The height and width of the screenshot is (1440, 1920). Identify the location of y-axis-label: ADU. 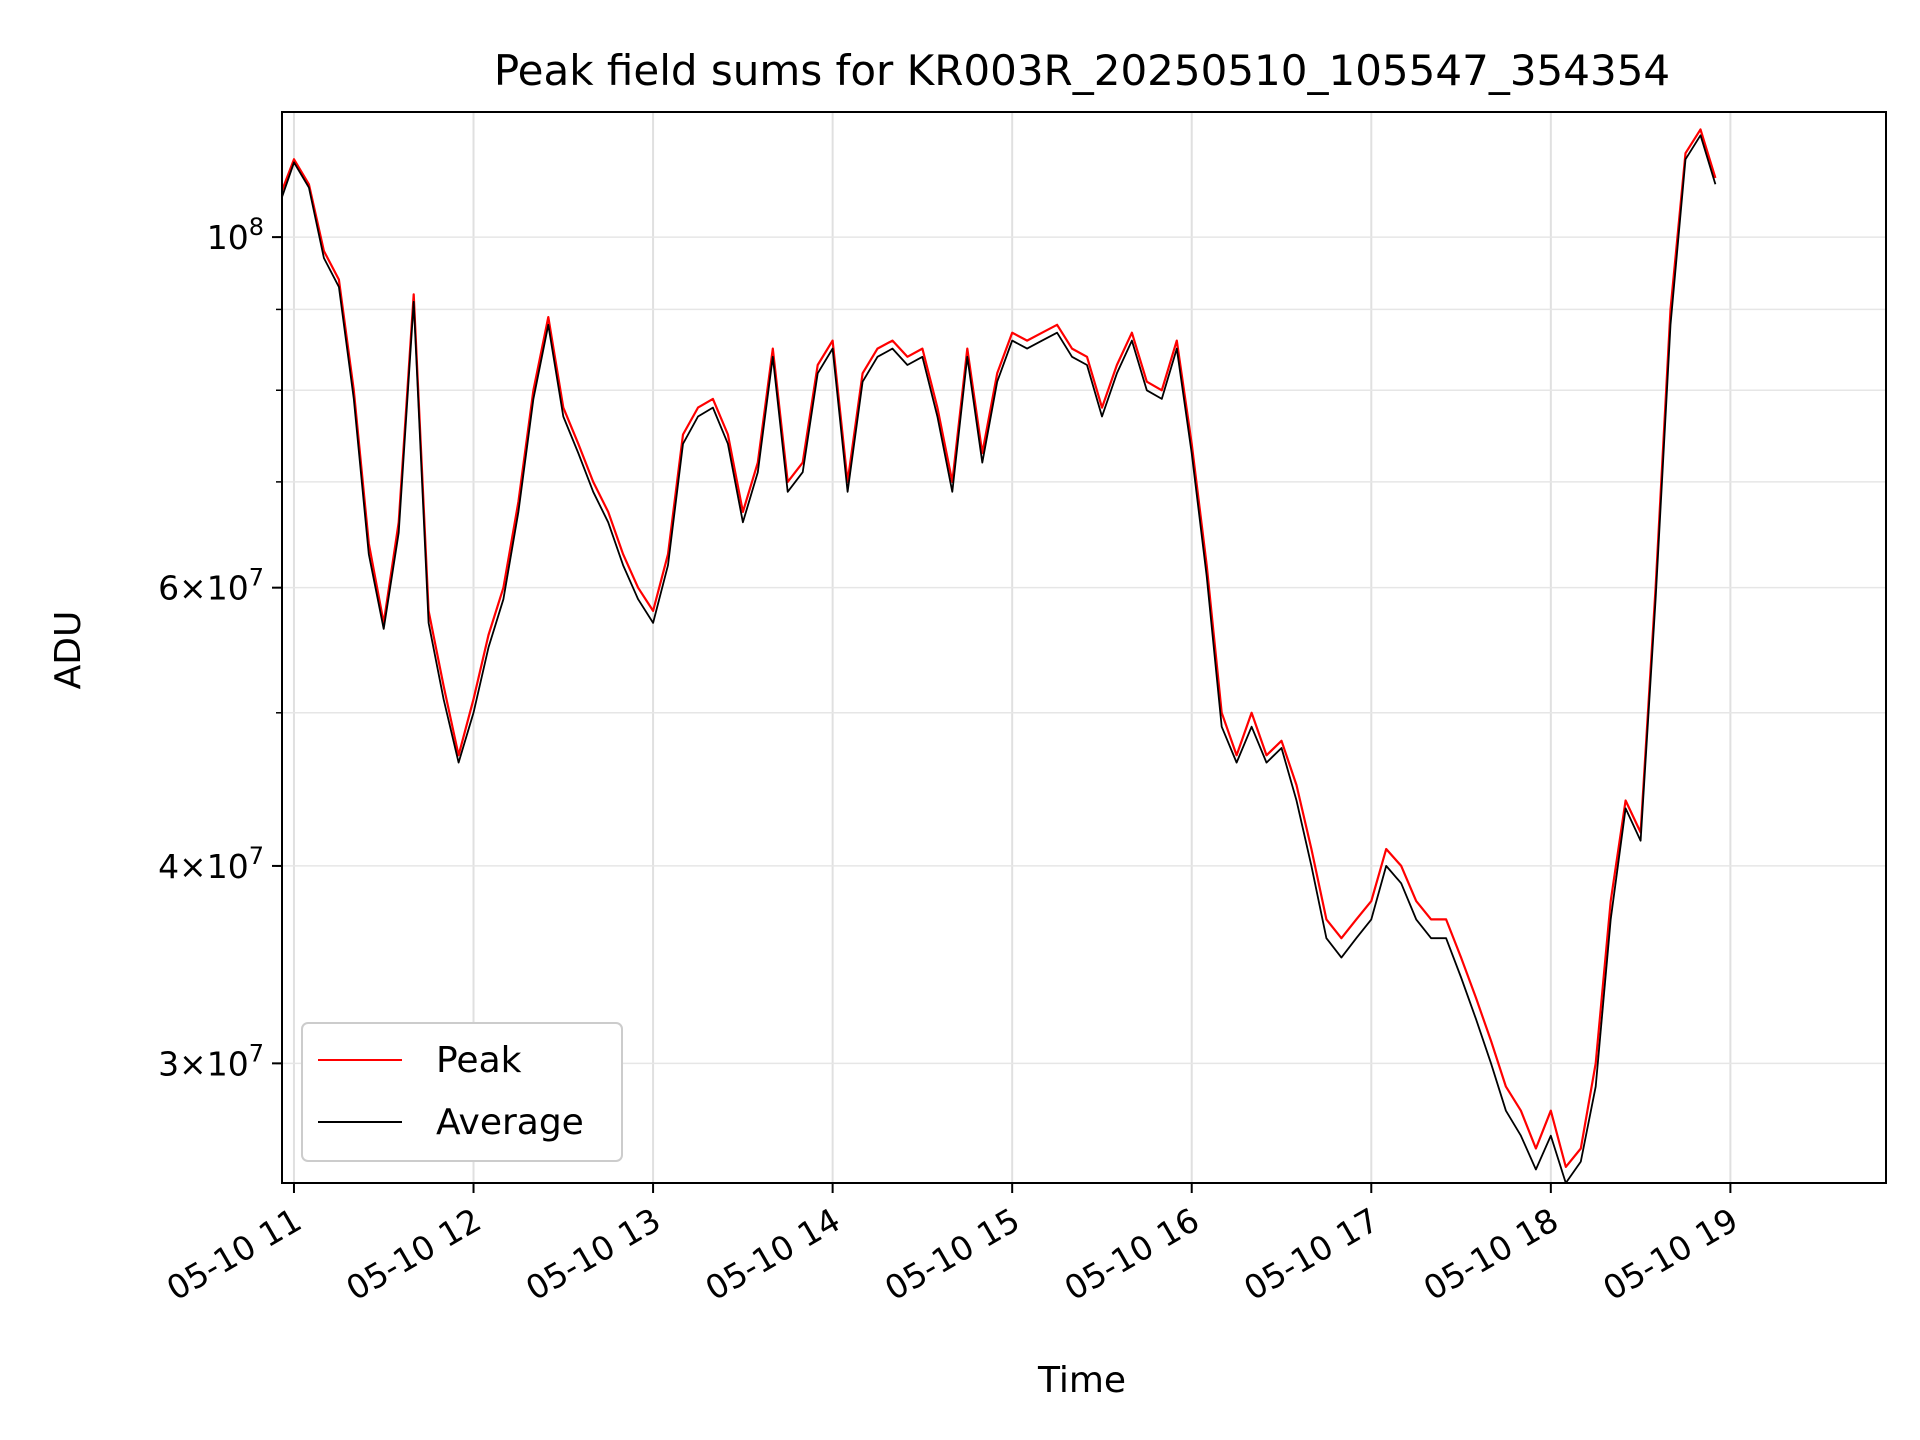
(68, 650).